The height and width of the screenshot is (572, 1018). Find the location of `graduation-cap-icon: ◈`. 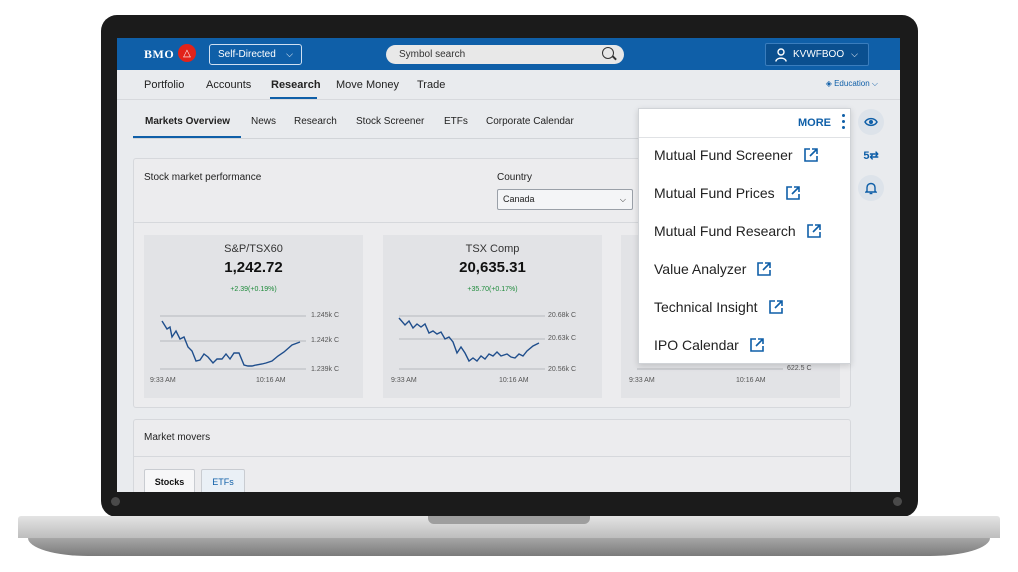

graduation-cap-icon: ◈ is located at coordinates (828, 83).